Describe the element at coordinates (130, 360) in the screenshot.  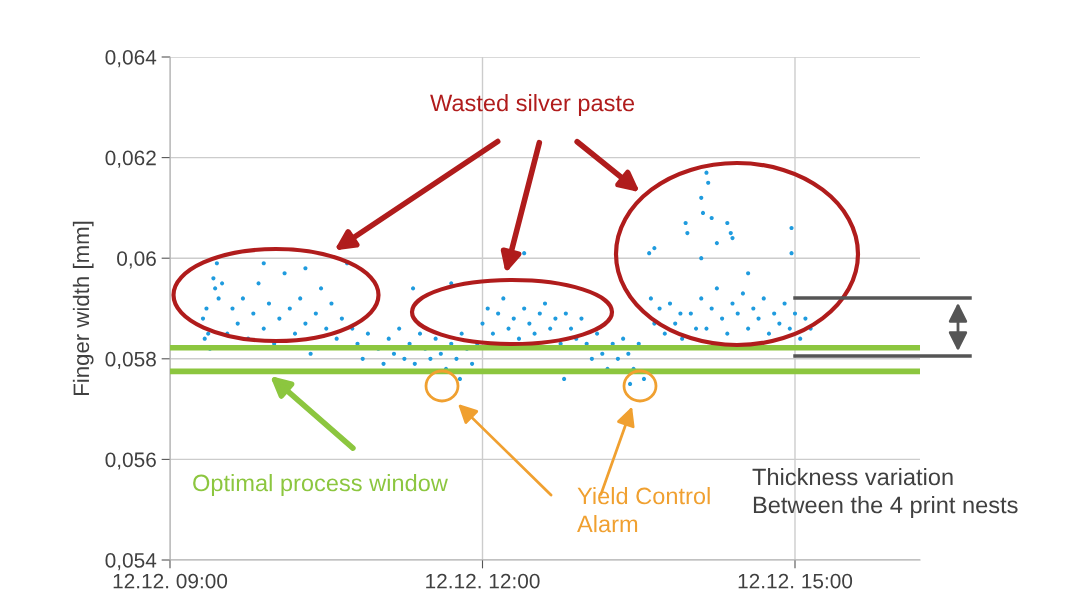
I see `y-tick-label: 0,058` at that location.